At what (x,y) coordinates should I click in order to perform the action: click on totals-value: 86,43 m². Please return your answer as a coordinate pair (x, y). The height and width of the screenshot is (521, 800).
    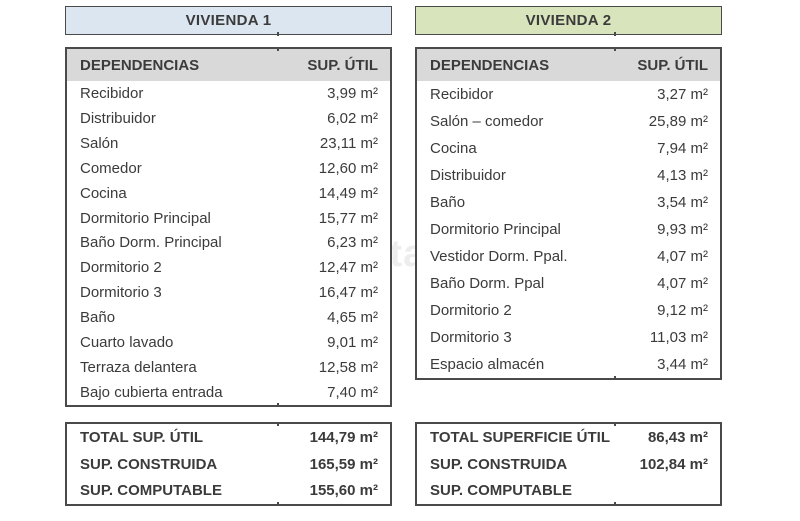
    Looking at the image, I should click on (677, 437).